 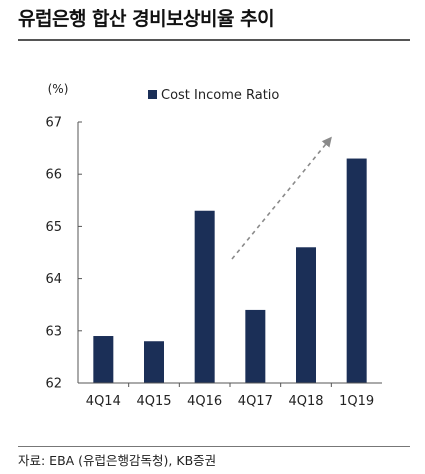 What do you see at coordinates (152, 94) in the screenshot?
I see `legend-swatch` at bounding box center [152, 94].